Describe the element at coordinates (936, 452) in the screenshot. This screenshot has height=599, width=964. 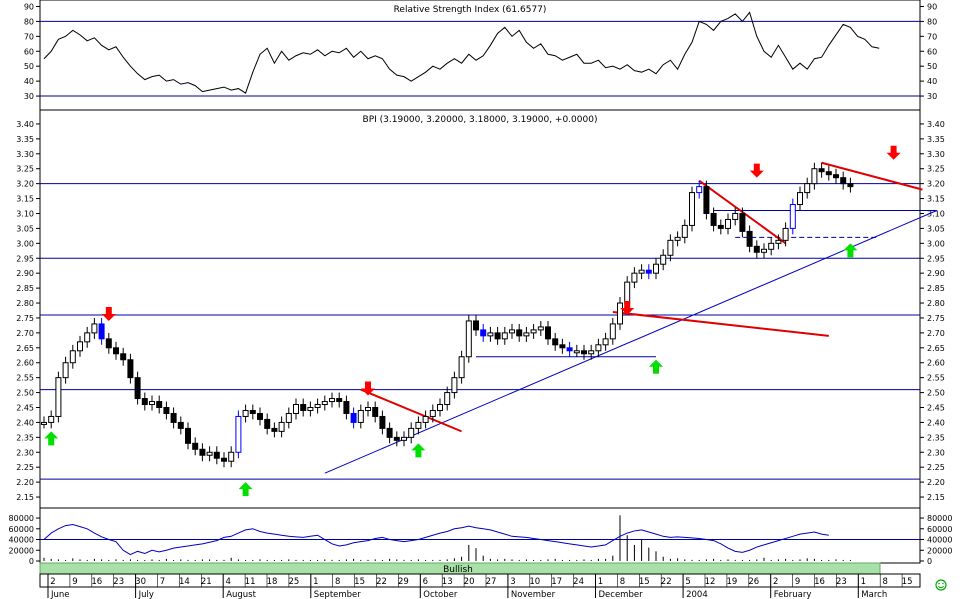
I see `tick-label-right: 2.30` at that location.